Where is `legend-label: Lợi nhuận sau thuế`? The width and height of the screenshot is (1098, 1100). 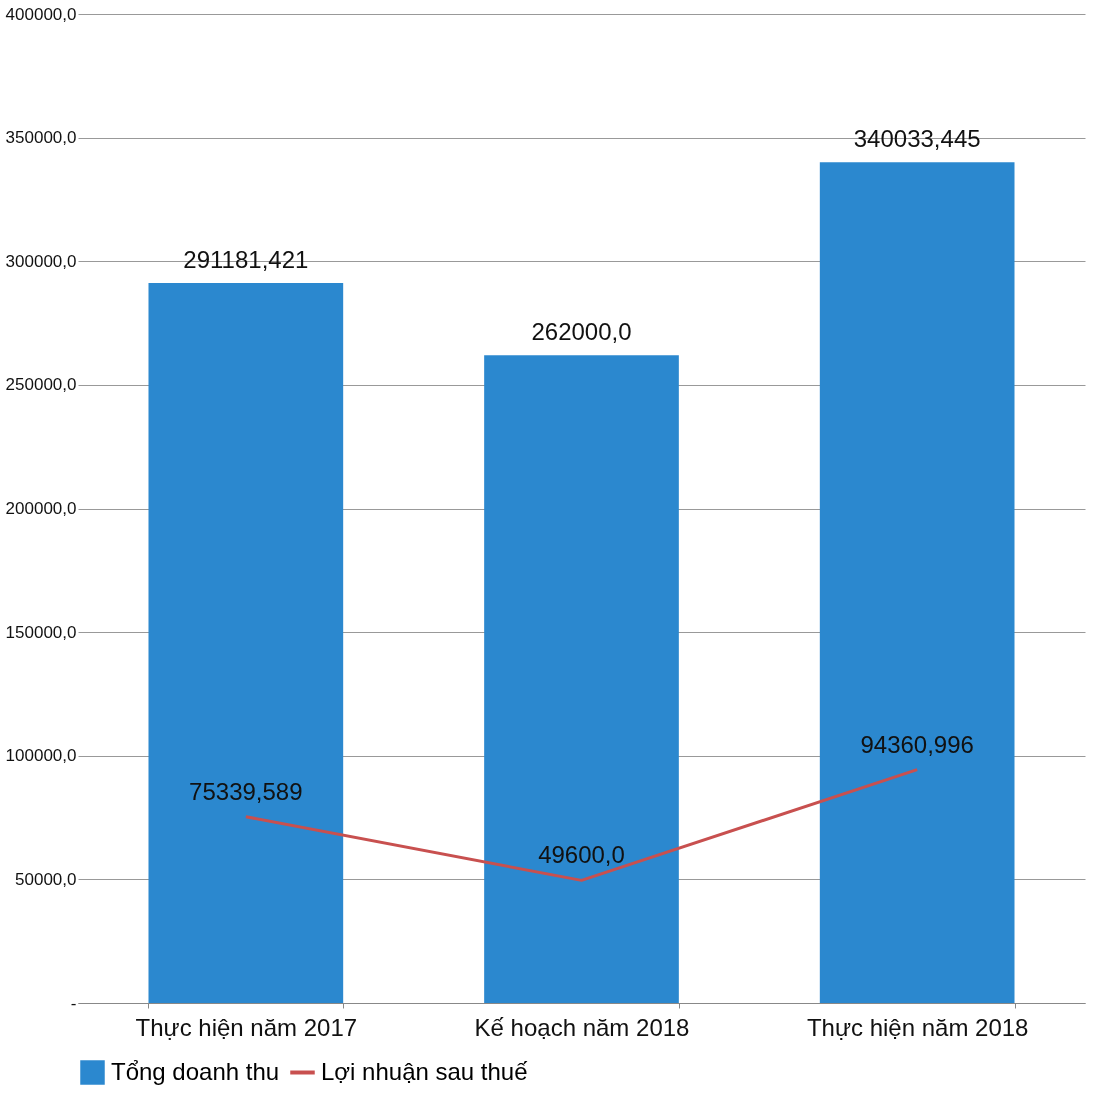
legend-label: Lợi nhuận sau thuế is located at coordinates (425, 1071).